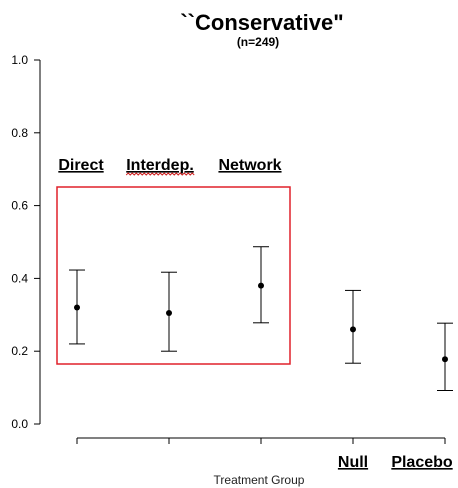 The width and height of the screenshot is (458, 488). Describe the element at coordinates (261, 22) in the screenshot. I see `chart-title: ``Conservative"` at that location.